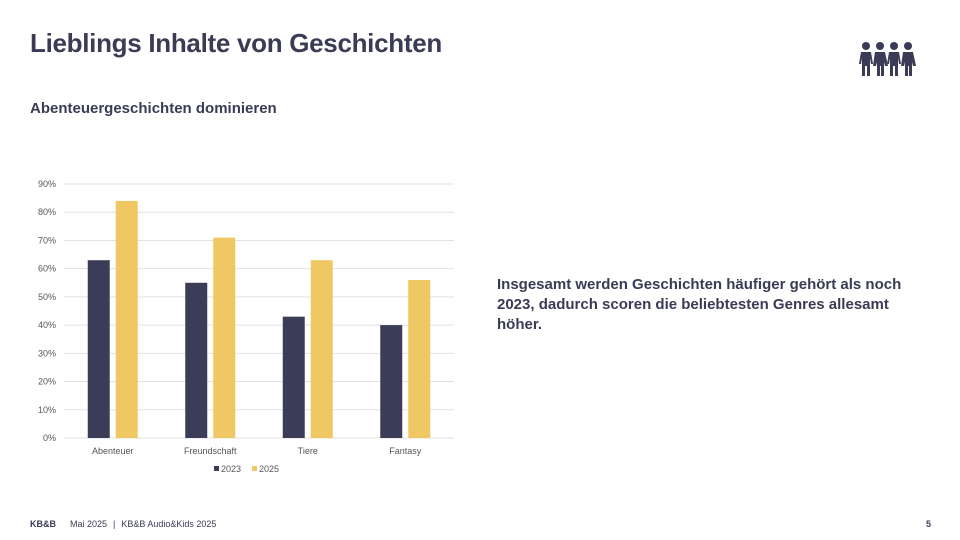  Describe the element at coordinates (47, 382) in the screenshot. I see `y-tick-label: 20%` at that location.